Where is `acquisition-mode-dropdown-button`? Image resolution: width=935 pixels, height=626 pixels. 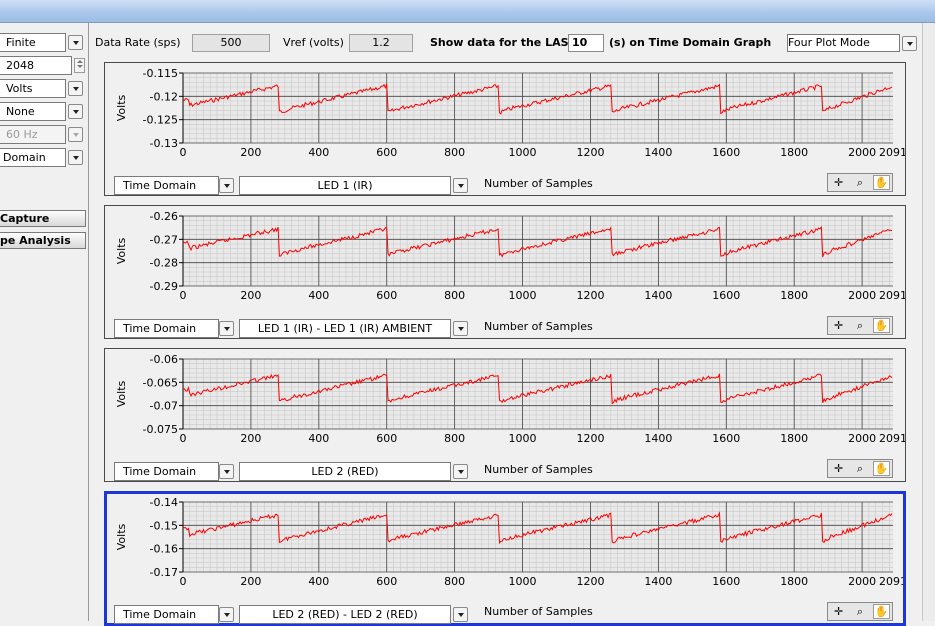 acquisition-mode-dropdown-button is located at coordinates (75, 42).